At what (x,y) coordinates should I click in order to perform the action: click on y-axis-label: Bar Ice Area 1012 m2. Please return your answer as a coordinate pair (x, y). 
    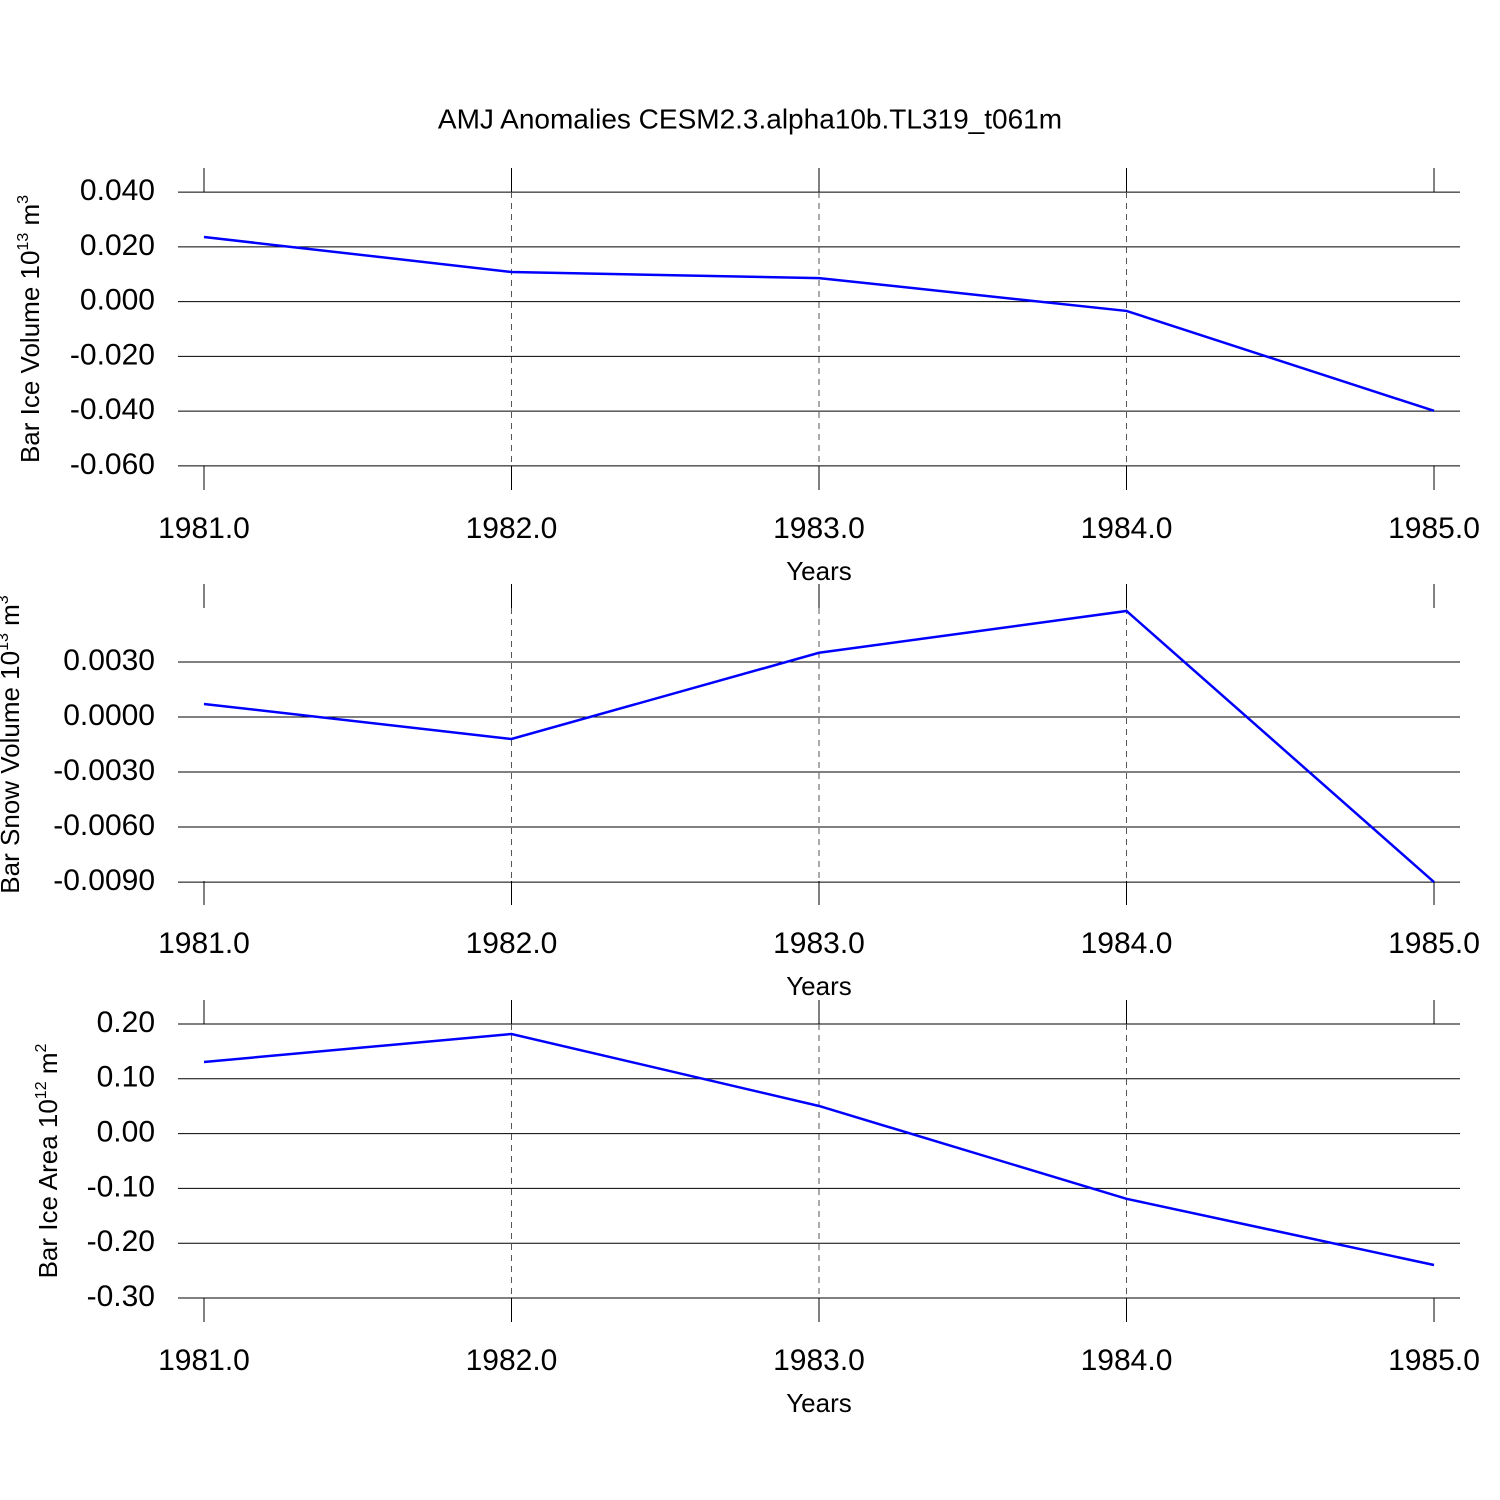
    Looking at the image, I should click on (48, 1160).